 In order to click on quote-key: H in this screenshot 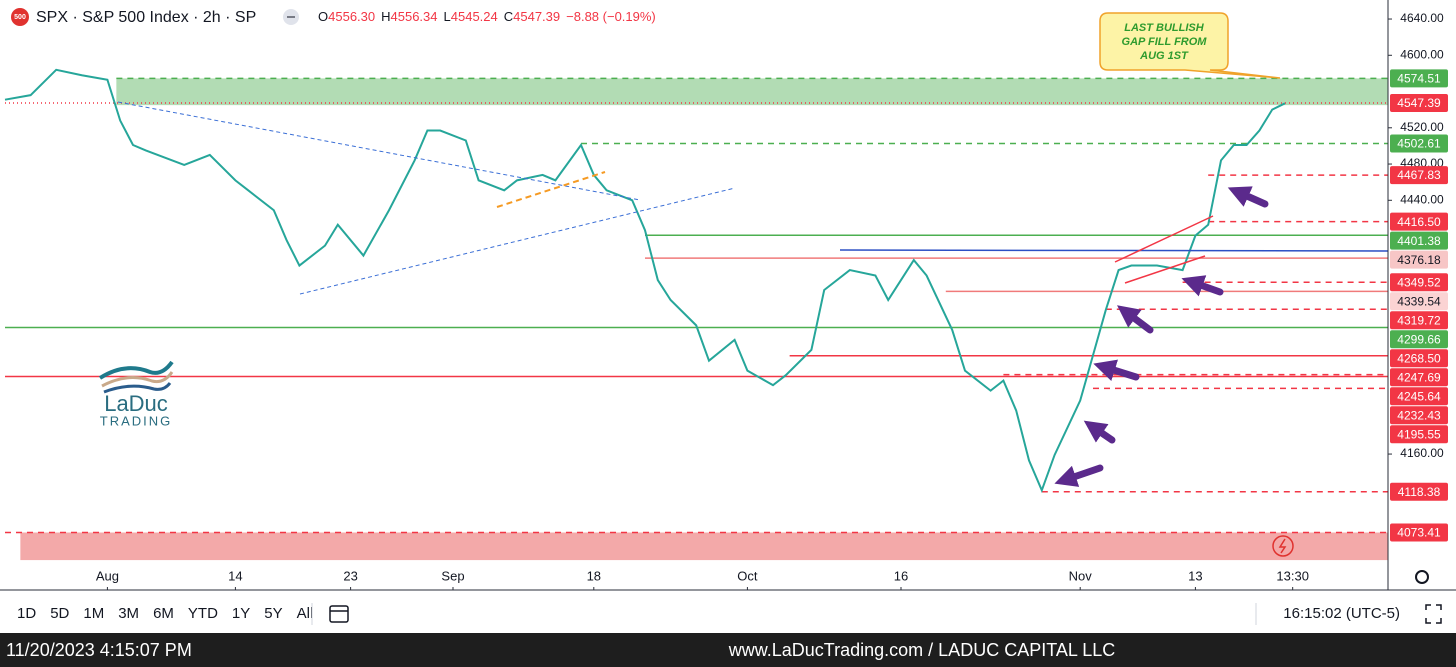, I will do `click(385, 16)`.